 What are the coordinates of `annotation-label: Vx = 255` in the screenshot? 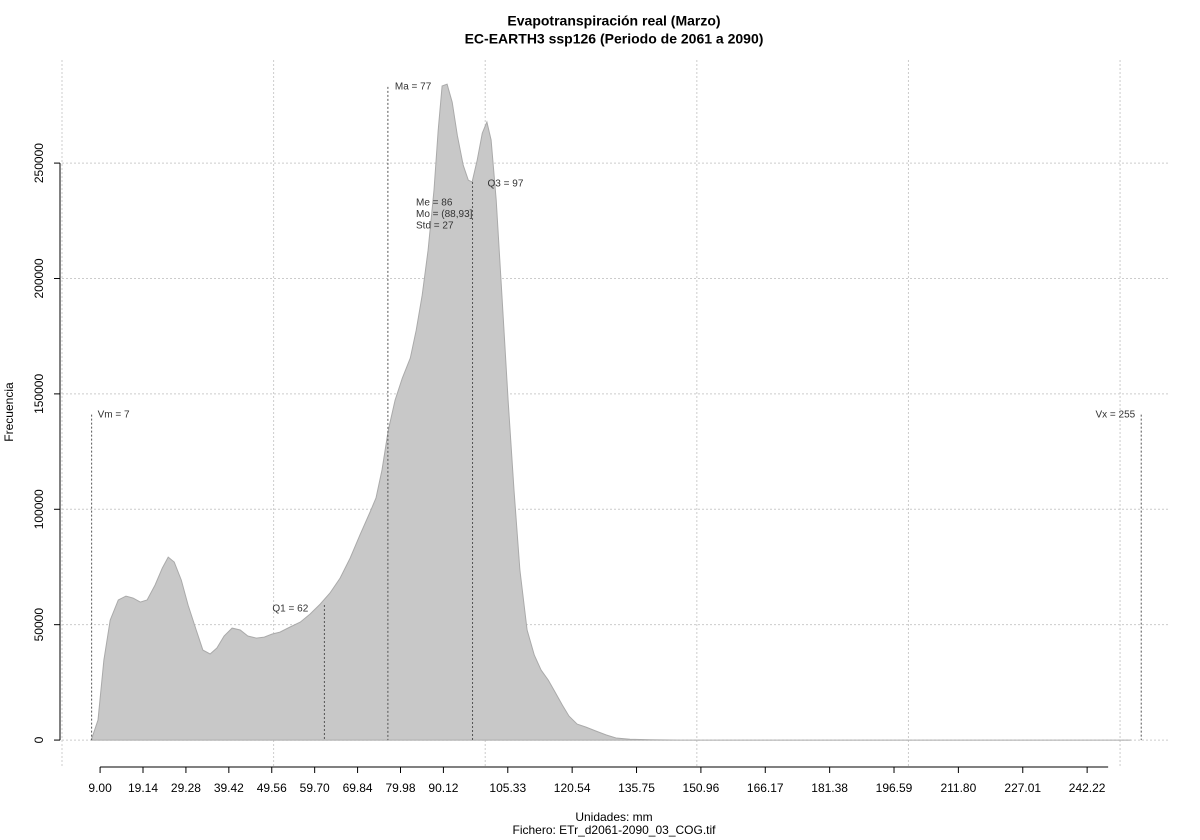 It's located at (1115, 414).